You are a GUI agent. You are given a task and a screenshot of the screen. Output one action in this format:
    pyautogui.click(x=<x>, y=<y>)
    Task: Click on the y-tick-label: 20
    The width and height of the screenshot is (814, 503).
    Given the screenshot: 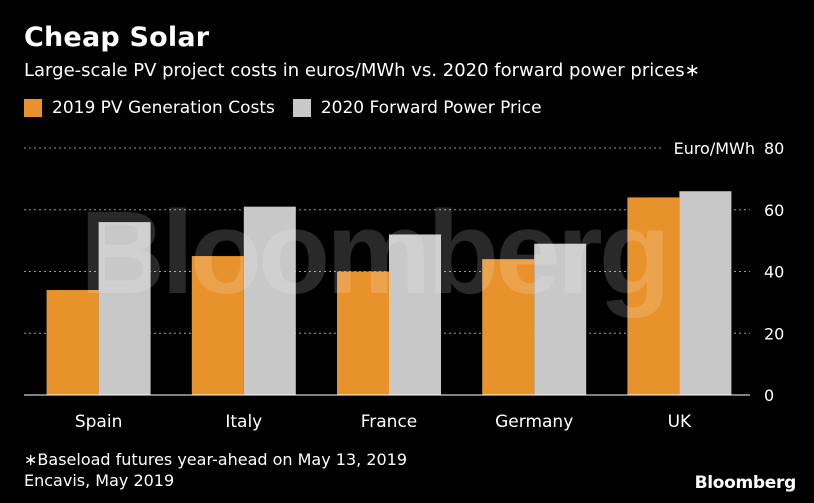 What is the action you would take?
    pyautogui.click(x=774, y=333)
    